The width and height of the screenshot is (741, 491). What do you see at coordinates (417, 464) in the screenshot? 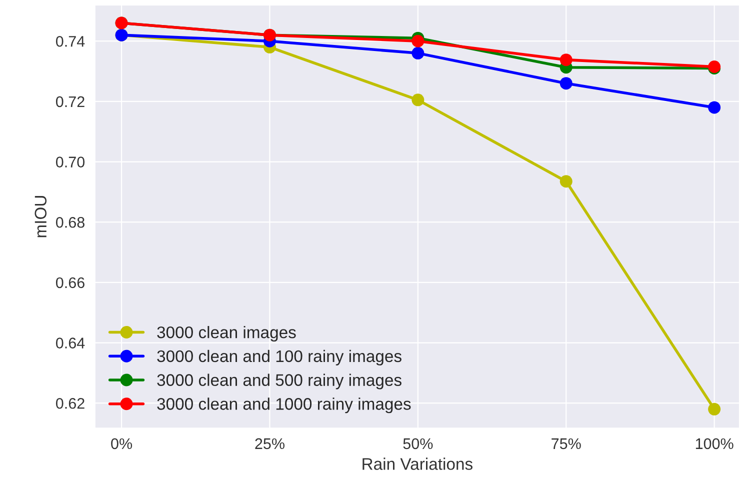
I see `x-axis-title: Rain Variations` at bounding box center [417, 464].